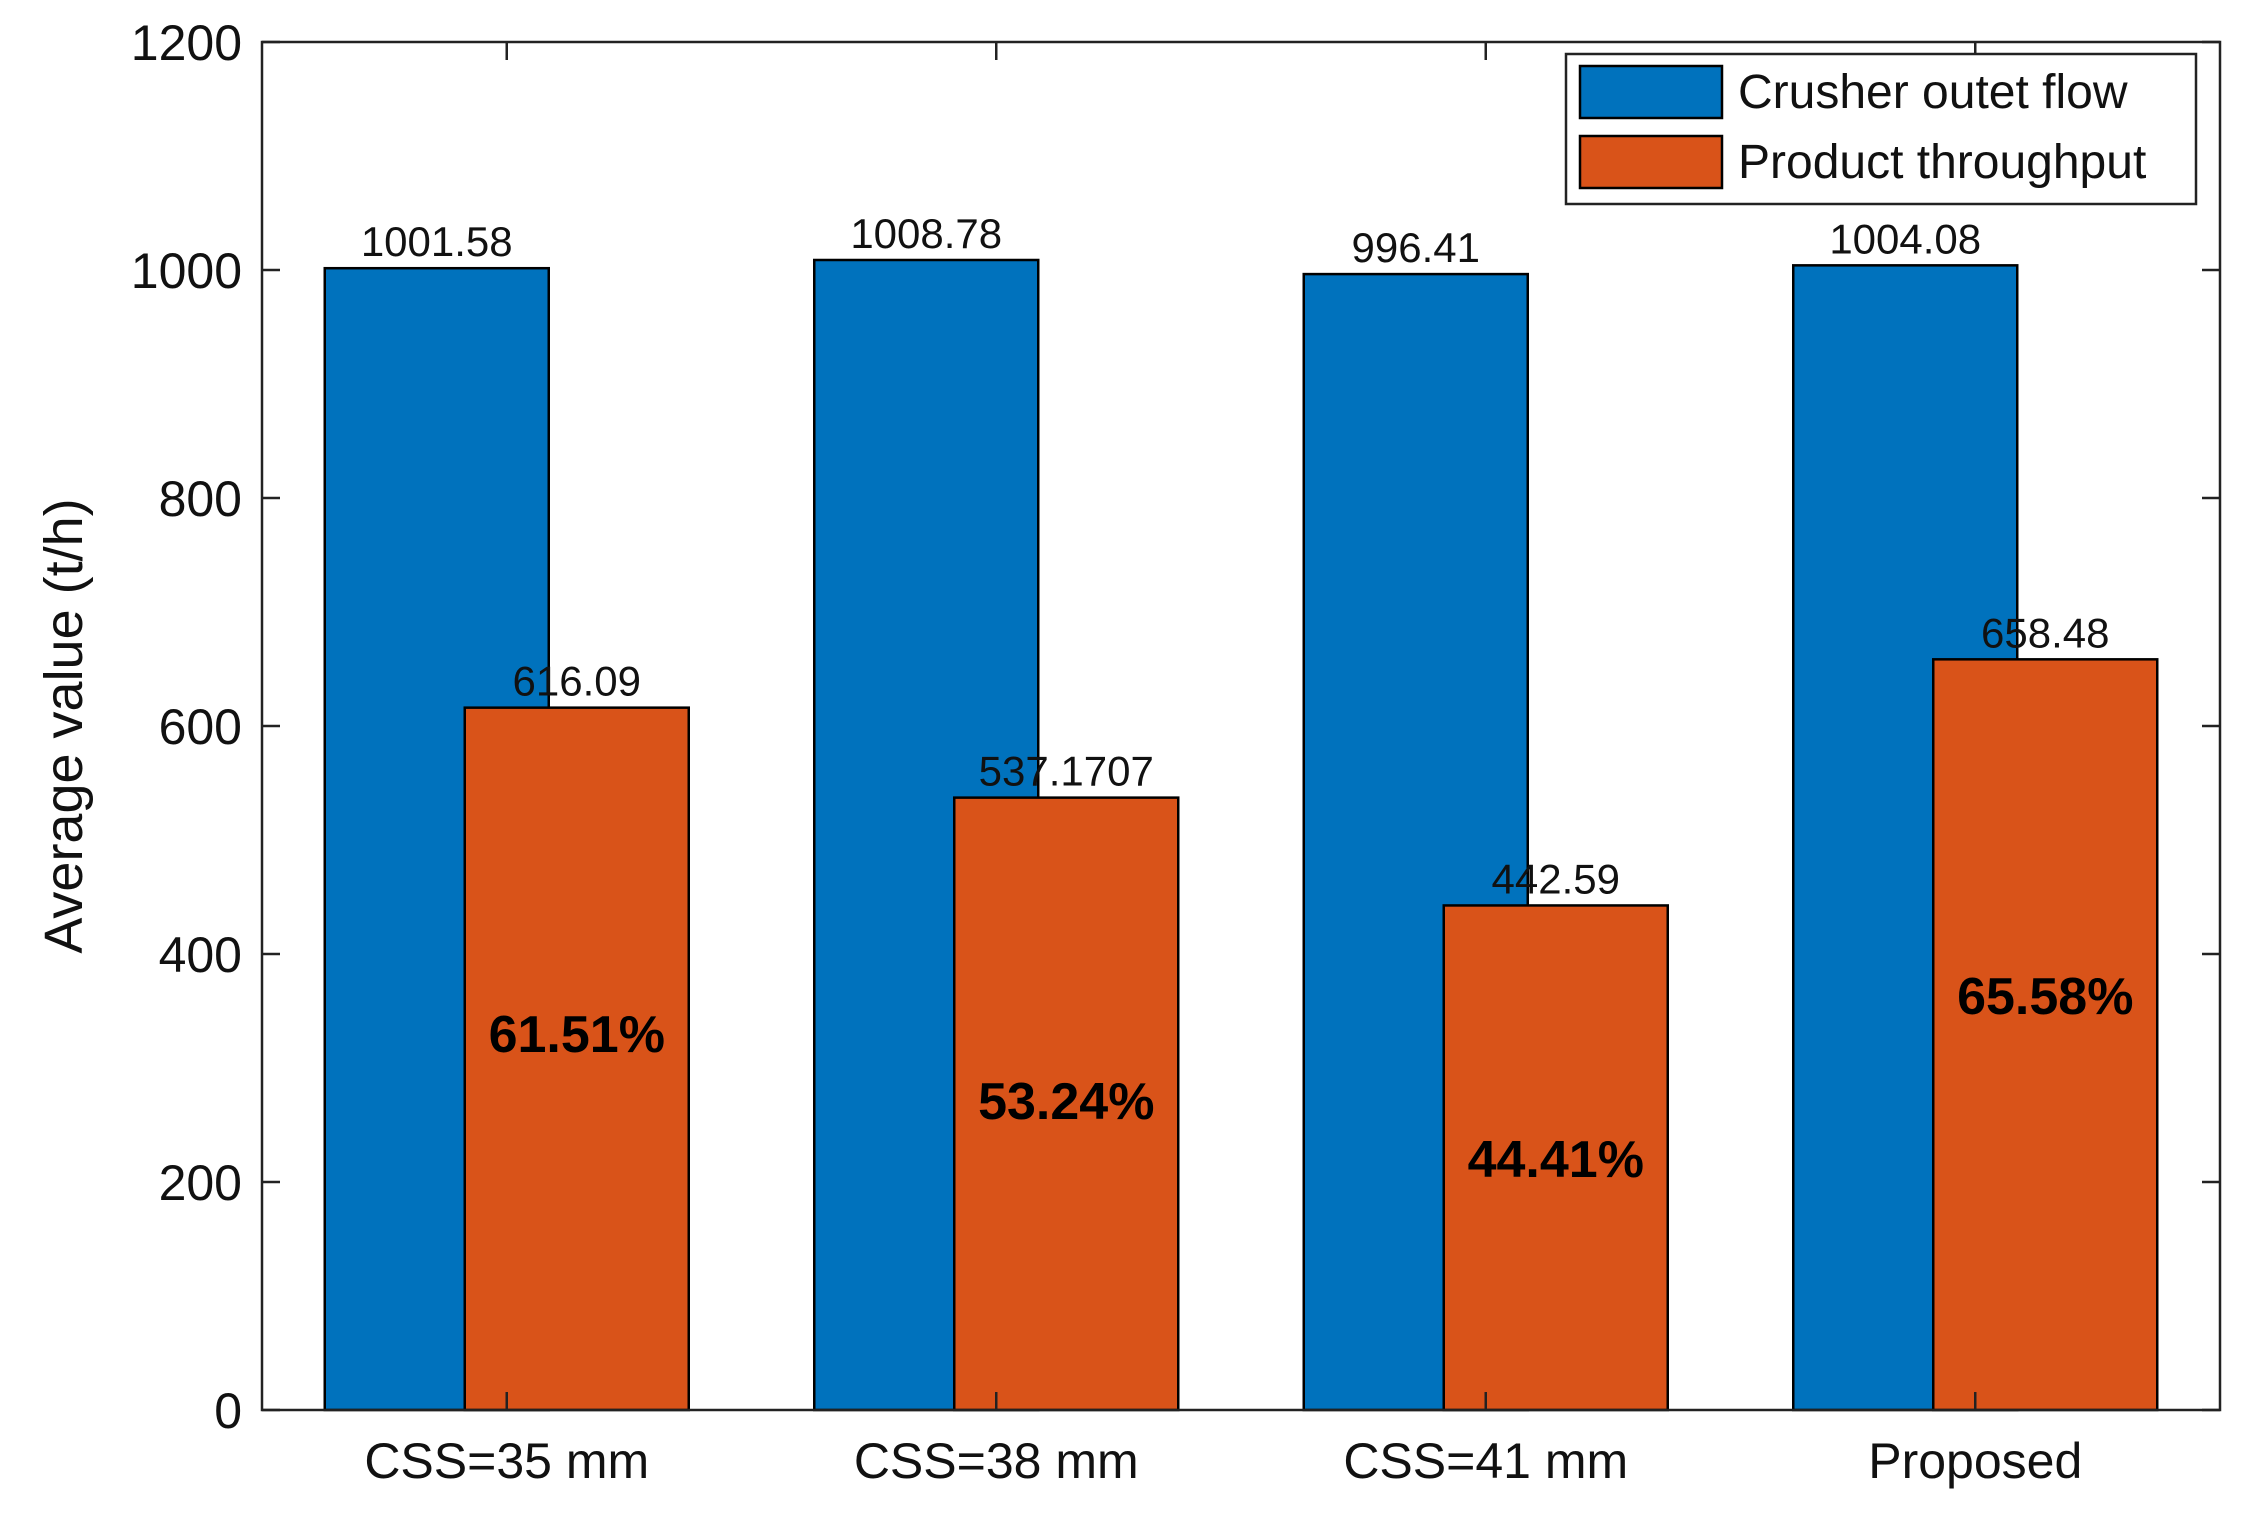 This screenshot has width=2249, height=1533. What do you see at coordinates (200, 1183) in the screenshot?
I see `y-tick-label-1: 200` at bounding box center [200, 1183].